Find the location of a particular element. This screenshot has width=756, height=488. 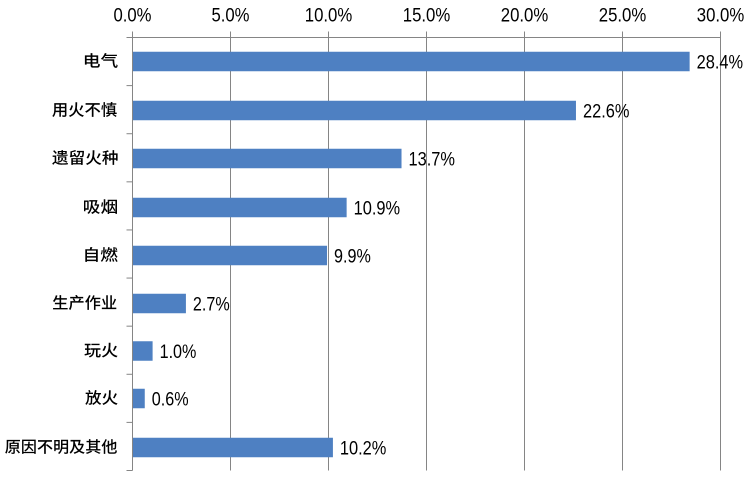

svg-text: 10.0% is located at coordinates (329, 16).